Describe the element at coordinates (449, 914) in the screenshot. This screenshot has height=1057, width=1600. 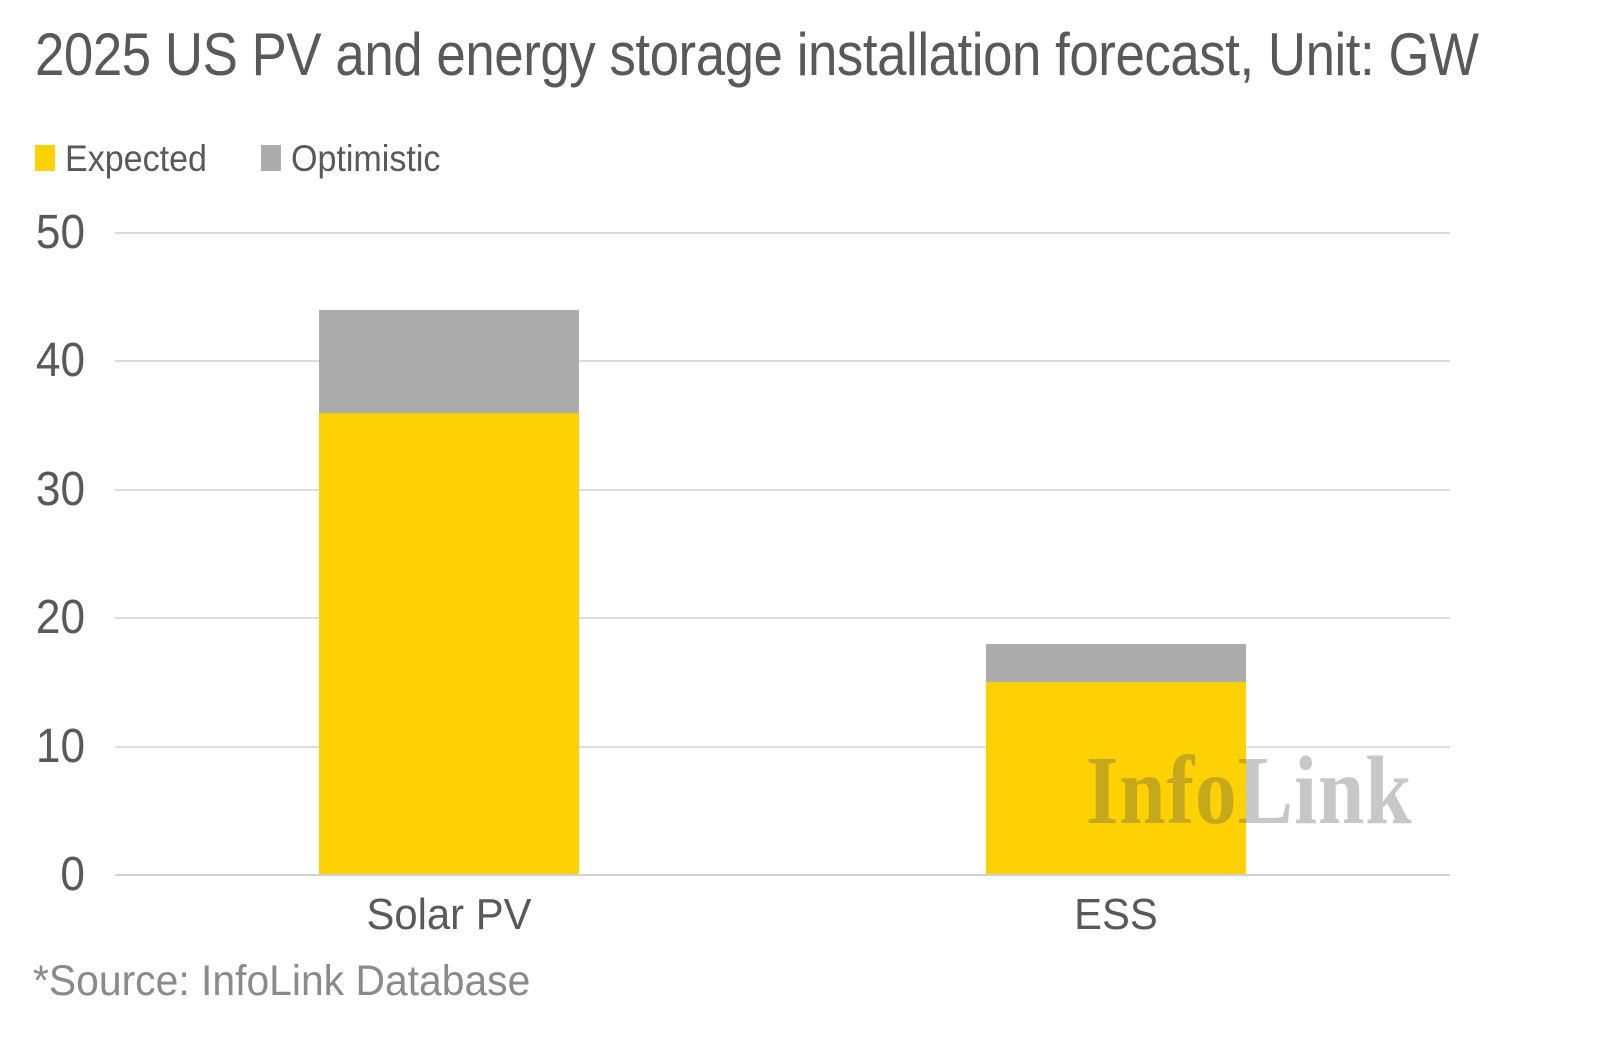
I see `category-label-solar-pv: Solar PV` at that location.